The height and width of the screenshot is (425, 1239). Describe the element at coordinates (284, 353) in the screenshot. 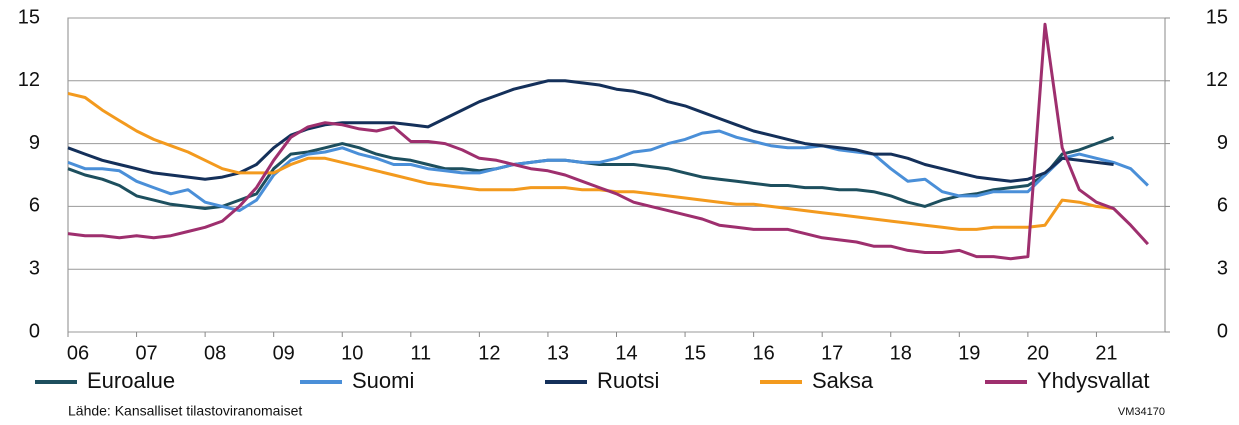

I see `x-tick-label: 09` at that location.